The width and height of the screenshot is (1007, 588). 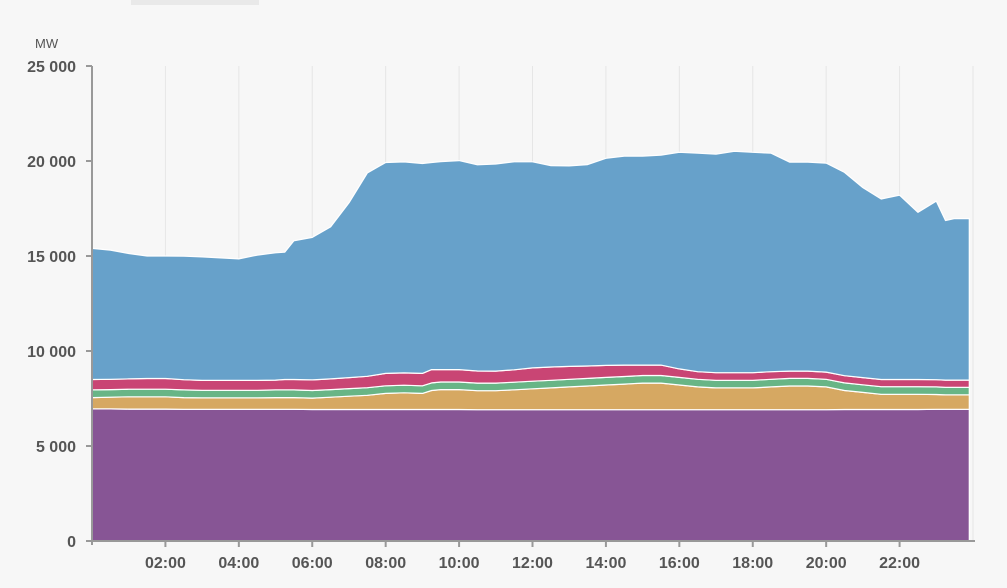 What do you see at coordinates (165, 563) in the screenshot?
I see `x-tick-label-0: 02:00` at bounding box center [165, 563].